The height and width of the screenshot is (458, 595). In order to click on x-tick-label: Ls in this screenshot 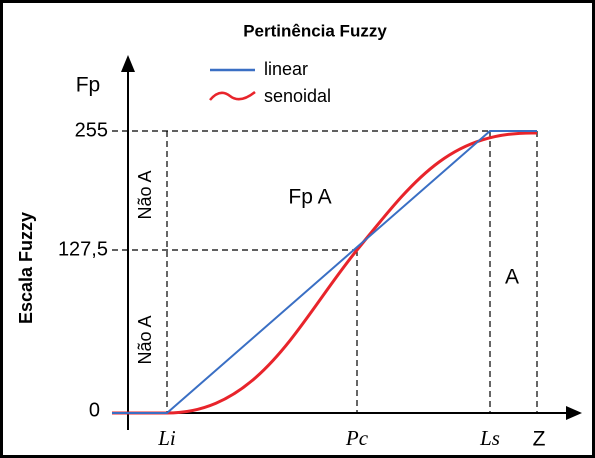, I will do `click(489, 438)`.